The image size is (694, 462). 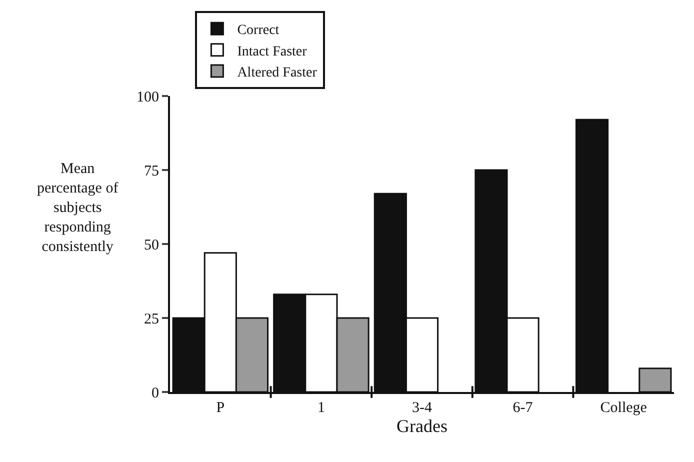 I want to click on y-tick-label: 50, so click(x=151, y=245).